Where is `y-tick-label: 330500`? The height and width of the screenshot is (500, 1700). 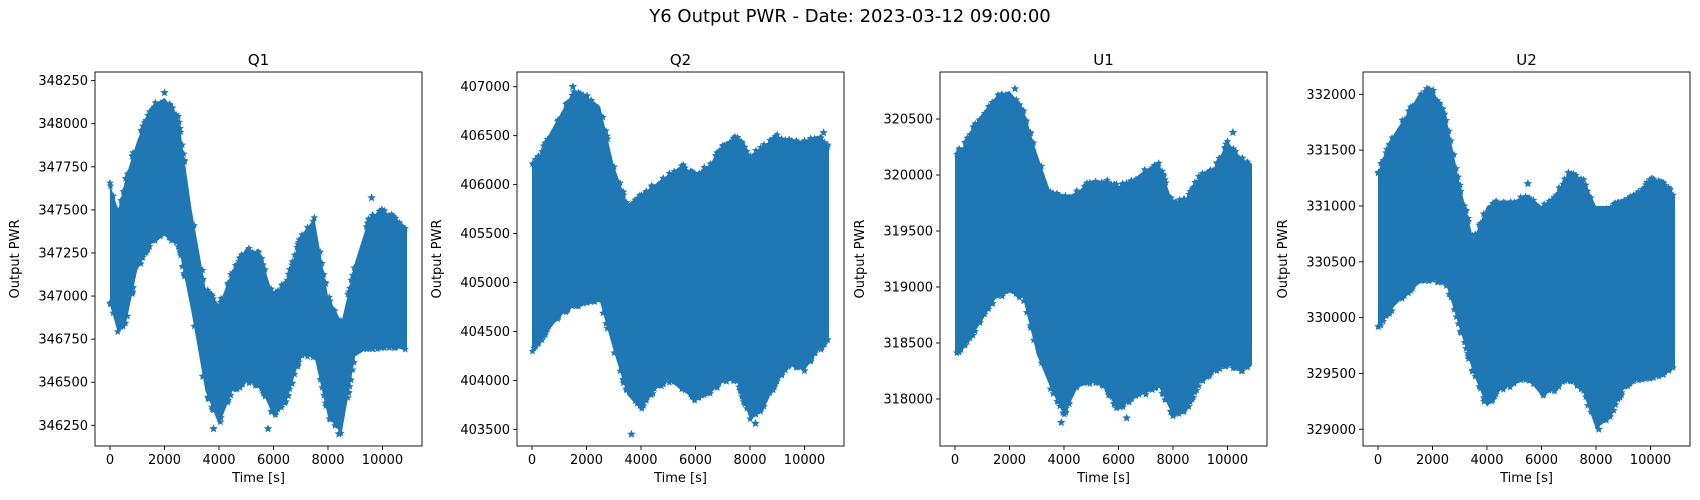 y-tick-label: 330500 is located at coordinates (1331, 262).